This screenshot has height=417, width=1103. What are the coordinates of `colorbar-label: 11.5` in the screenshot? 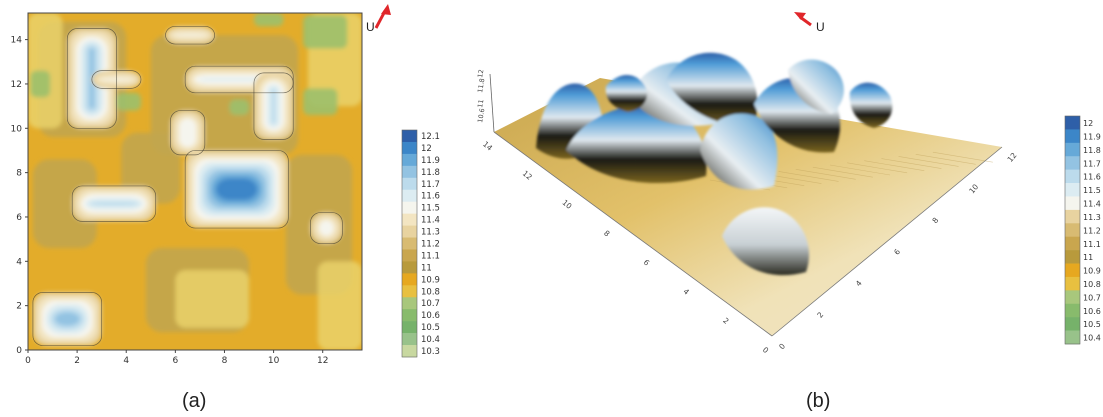 It's located at (430, 209).